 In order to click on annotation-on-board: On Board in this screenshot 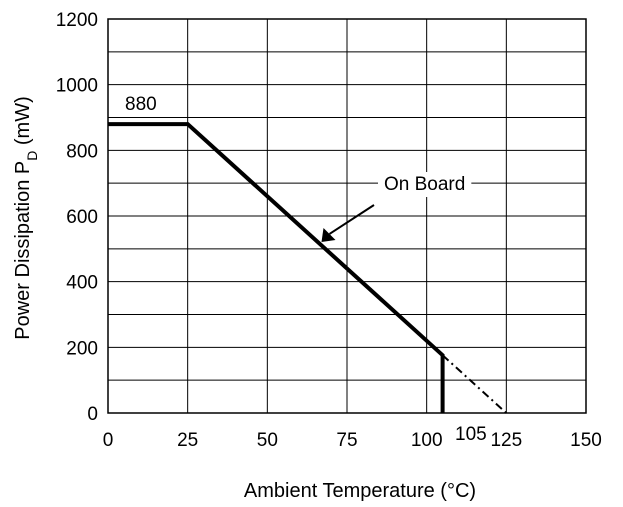, I will do `click(424, 184)`.